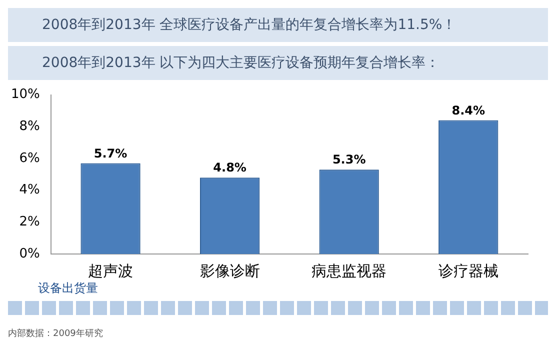  Describe the element at coordinates (56, 334) in the screenshot. I see `text: 内部数据：2009年研究` at that location.